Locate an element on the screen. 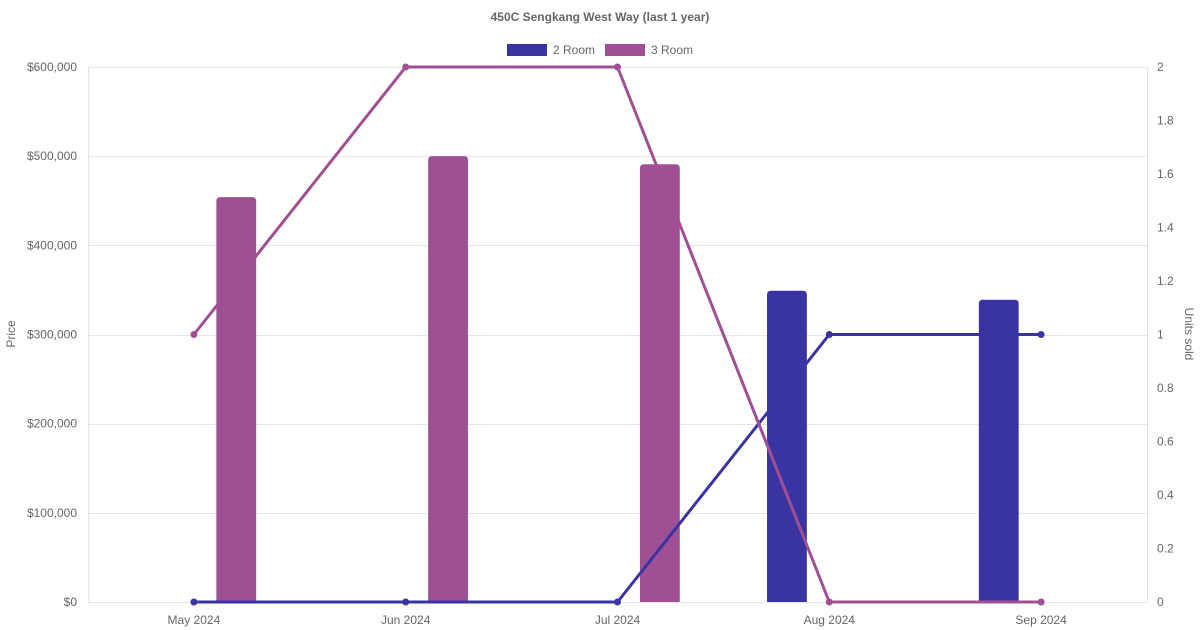  chart-title: 450C Sengkang West Way (last 1 year) is located at coordinates (600, 17).